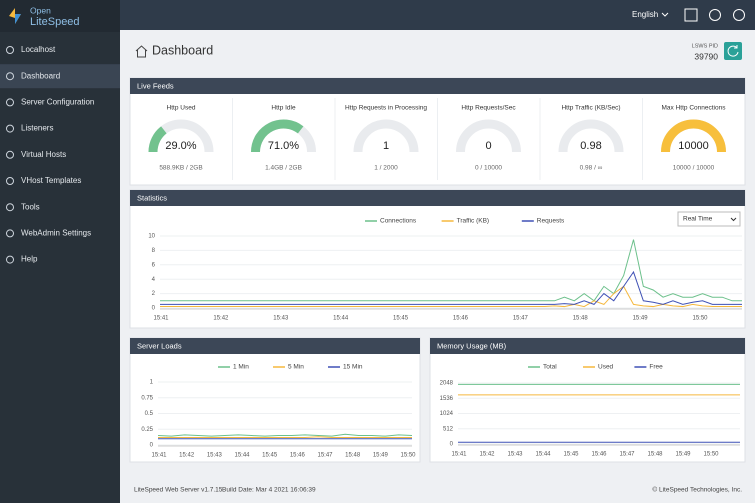  What do you see at coordinates (353, 367) in the screenshot?
I see `legend-label: 15 Min` at bounding box center [353, 367].